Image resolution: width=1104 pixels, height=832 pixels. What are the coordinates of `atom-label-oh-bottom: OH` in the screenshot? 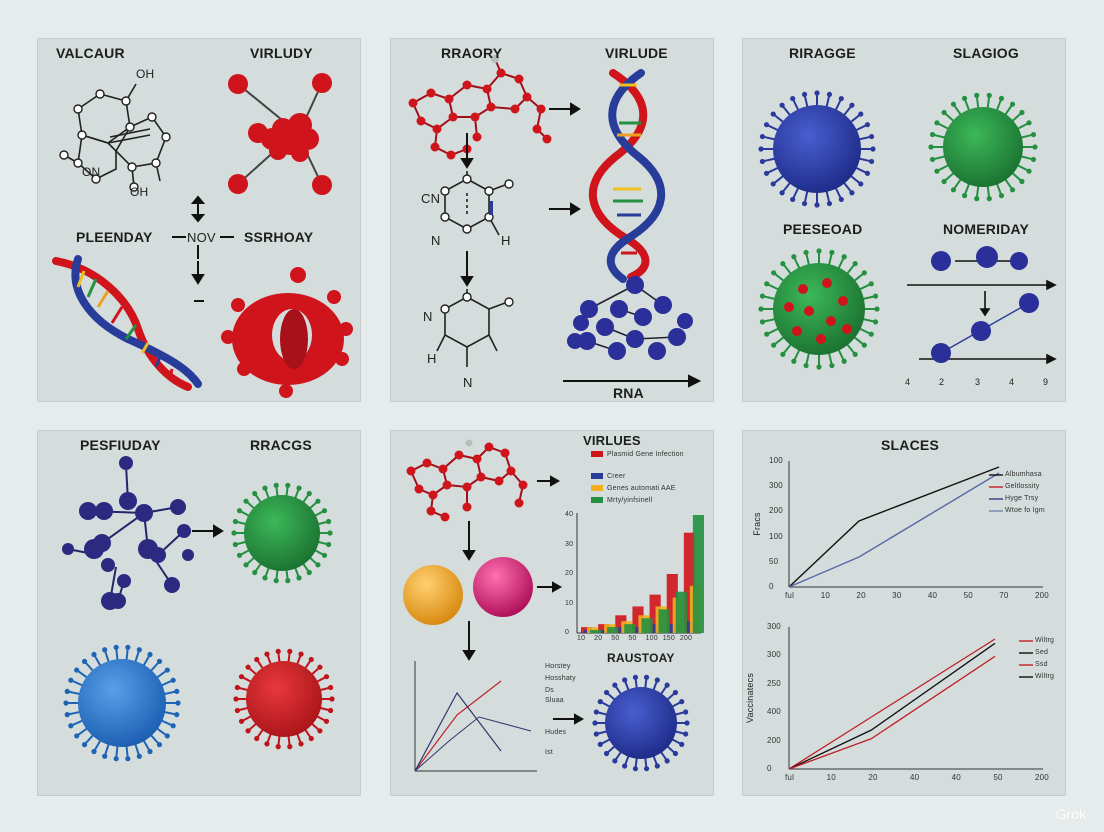 It's located at (139, 192).